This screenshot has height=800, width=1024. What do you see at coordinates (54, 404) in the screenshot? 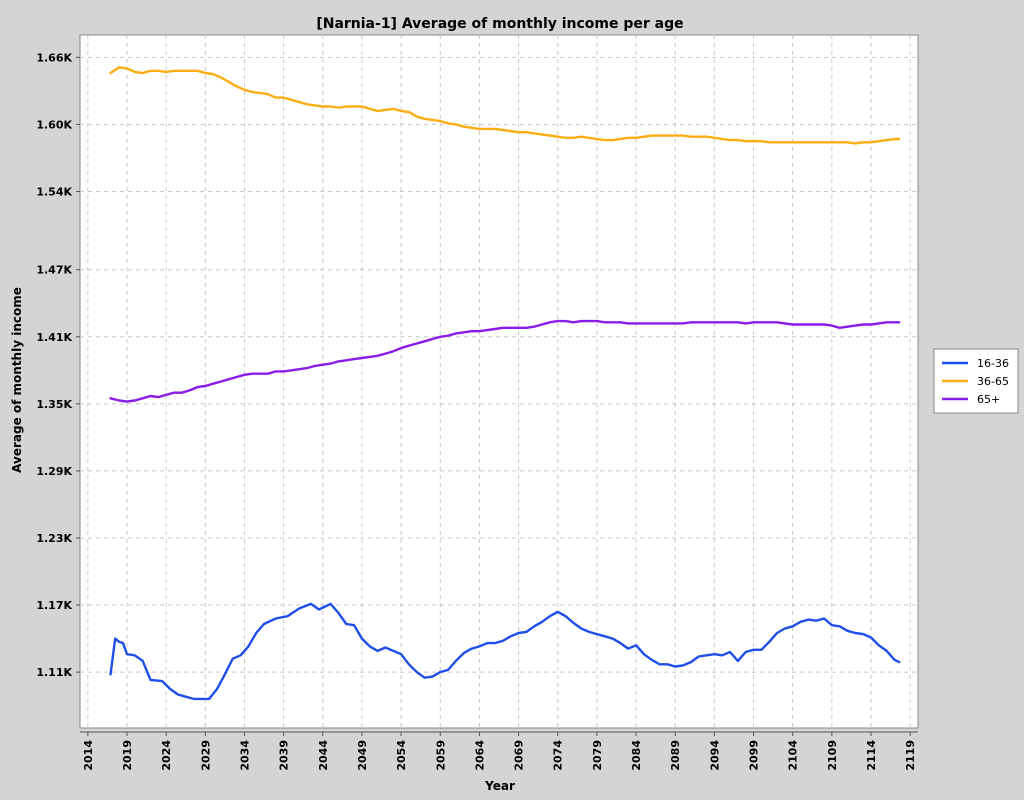
I see `y-tick-label: 1.35K` at bounding box center [54, 404].